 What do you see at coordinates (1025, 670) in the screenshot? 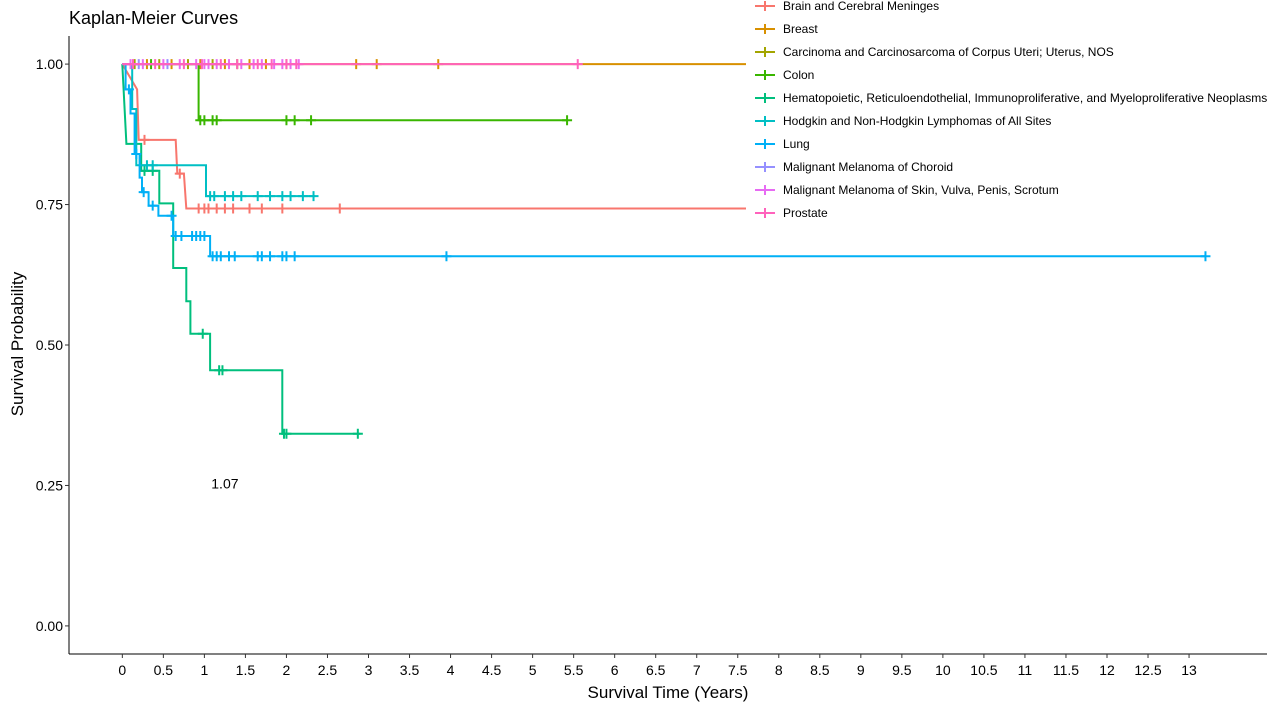
I see `x-tick-label: 11` at bounding box center [1025, 670].